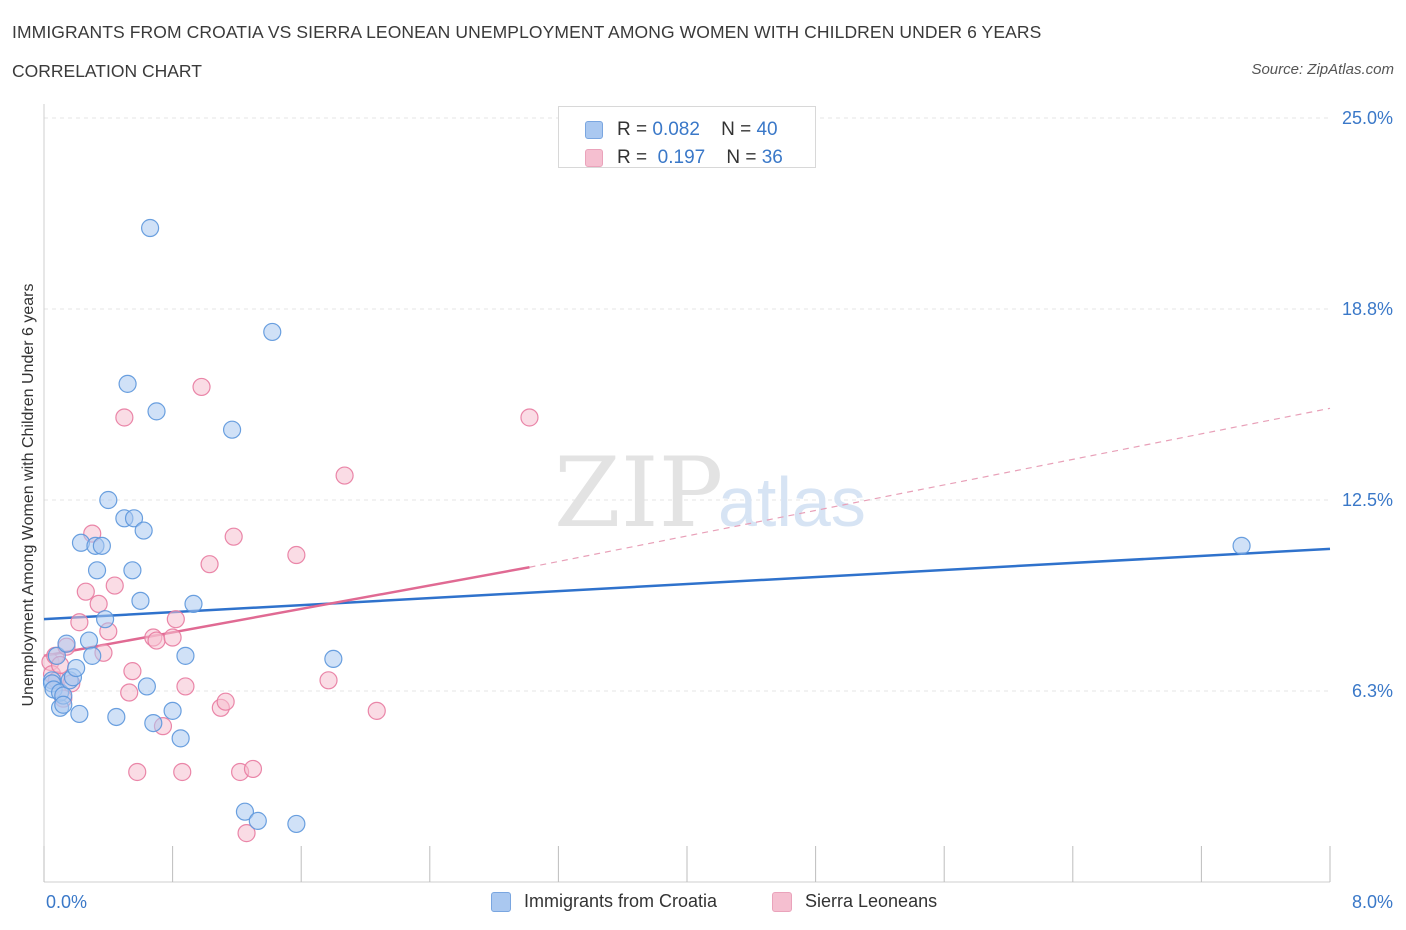 This screenshot has width=1406, height=930. Describe the element at coordinates (676, 129) in the screenshot. I see `r-value: 0.082` at that location.